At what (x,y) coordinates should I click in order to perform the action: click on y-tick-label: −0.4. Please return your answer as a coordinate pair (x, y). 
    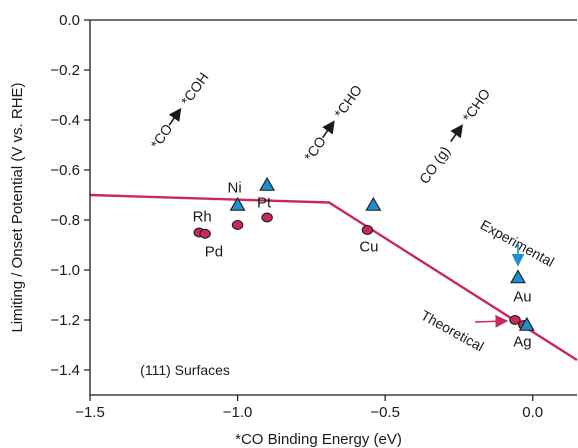
    Looking at the image, I should click on (65, 120).